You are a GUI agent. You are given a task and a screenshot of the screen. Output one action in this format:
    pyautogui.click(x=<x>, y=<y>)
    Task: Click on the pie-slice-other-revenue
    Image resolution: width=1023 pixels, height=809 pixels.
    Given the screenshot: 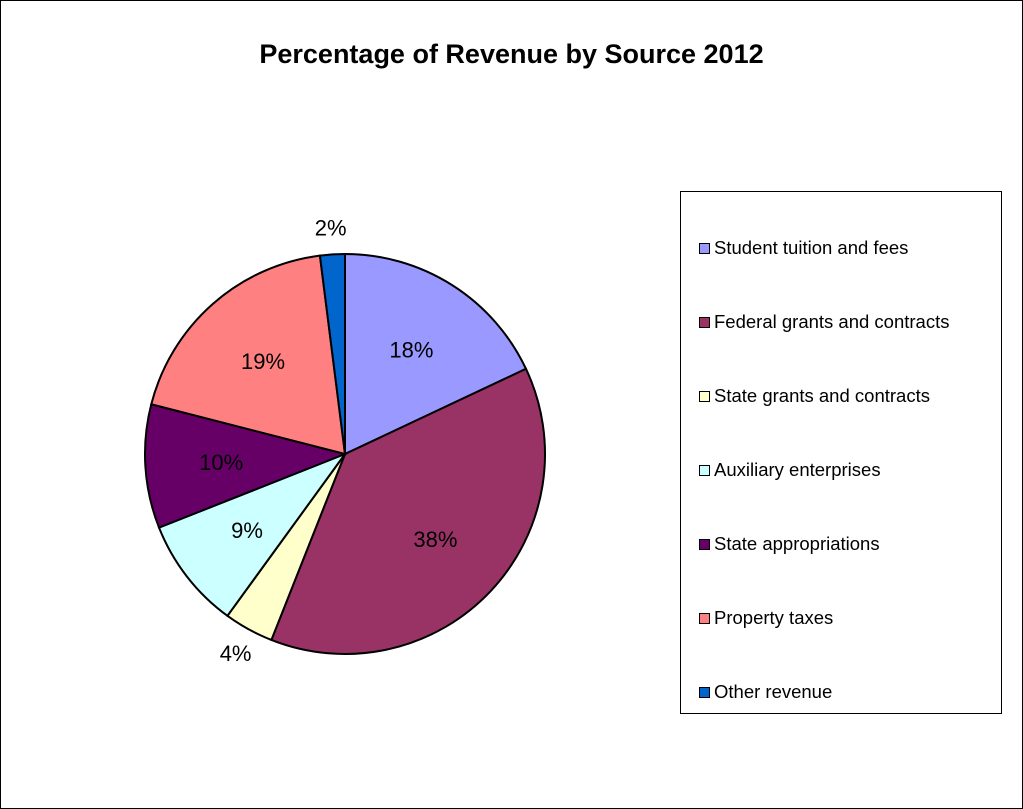 What is the action you would take?
    pyautogui.click(x=332, y=353)
    